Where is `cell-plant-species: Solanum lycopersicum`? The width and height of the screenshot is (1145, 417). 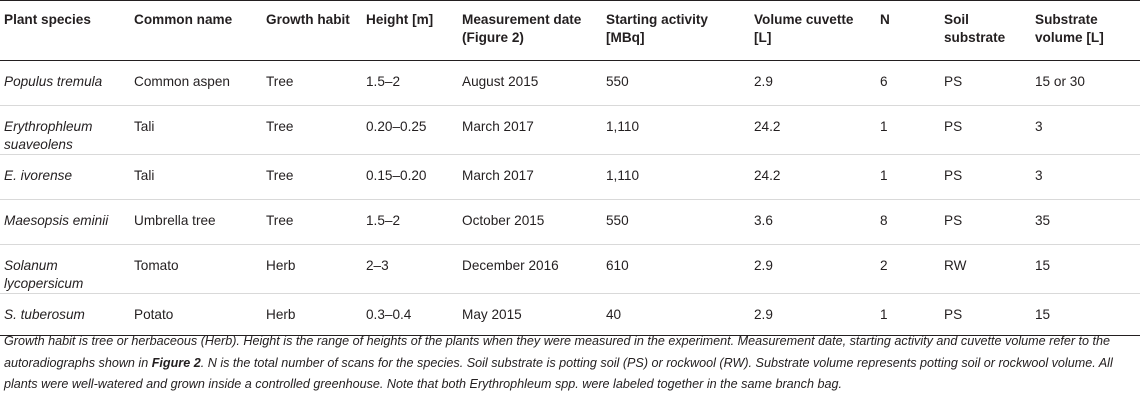 cell-plant-species: Solanum lycopersicum is located at coordinates (65, 269).